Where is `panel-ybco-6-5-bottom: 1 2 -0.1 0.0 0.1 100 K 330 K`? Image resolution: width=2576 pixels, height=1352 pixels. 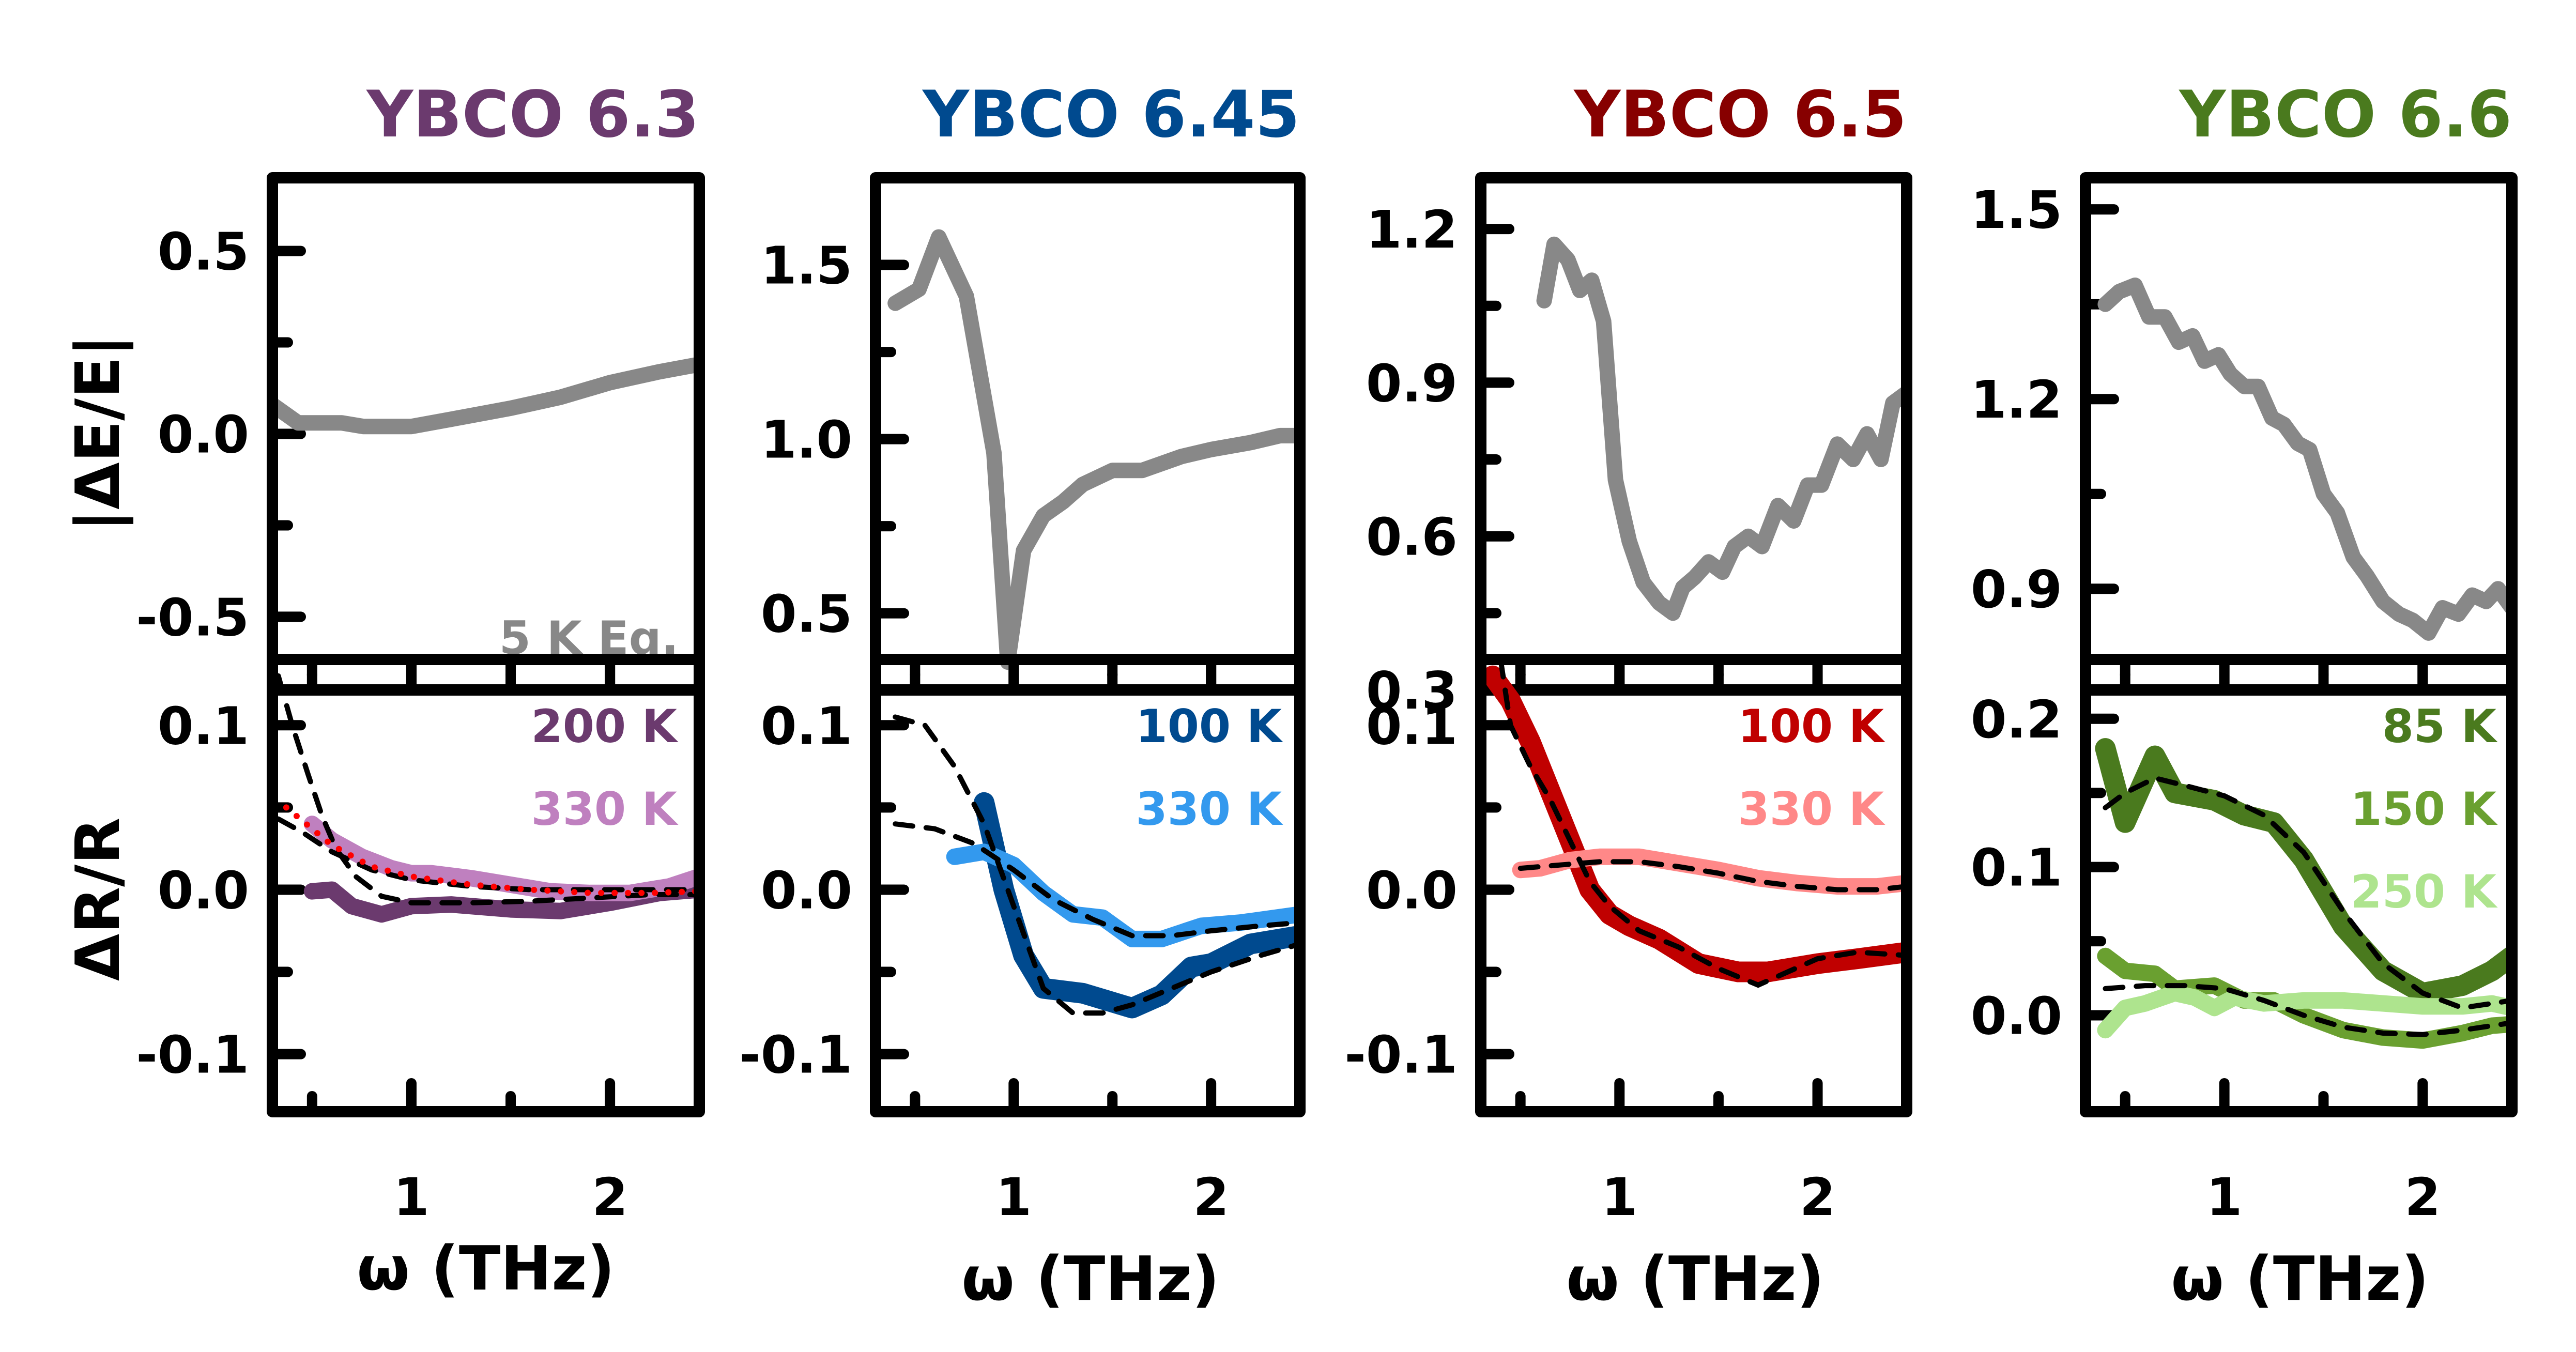 panel-ybco-6-5-bottom: 1 2 -0.1 0.0 0.1 100 K 330 K is located at coordinates (1628, 940).